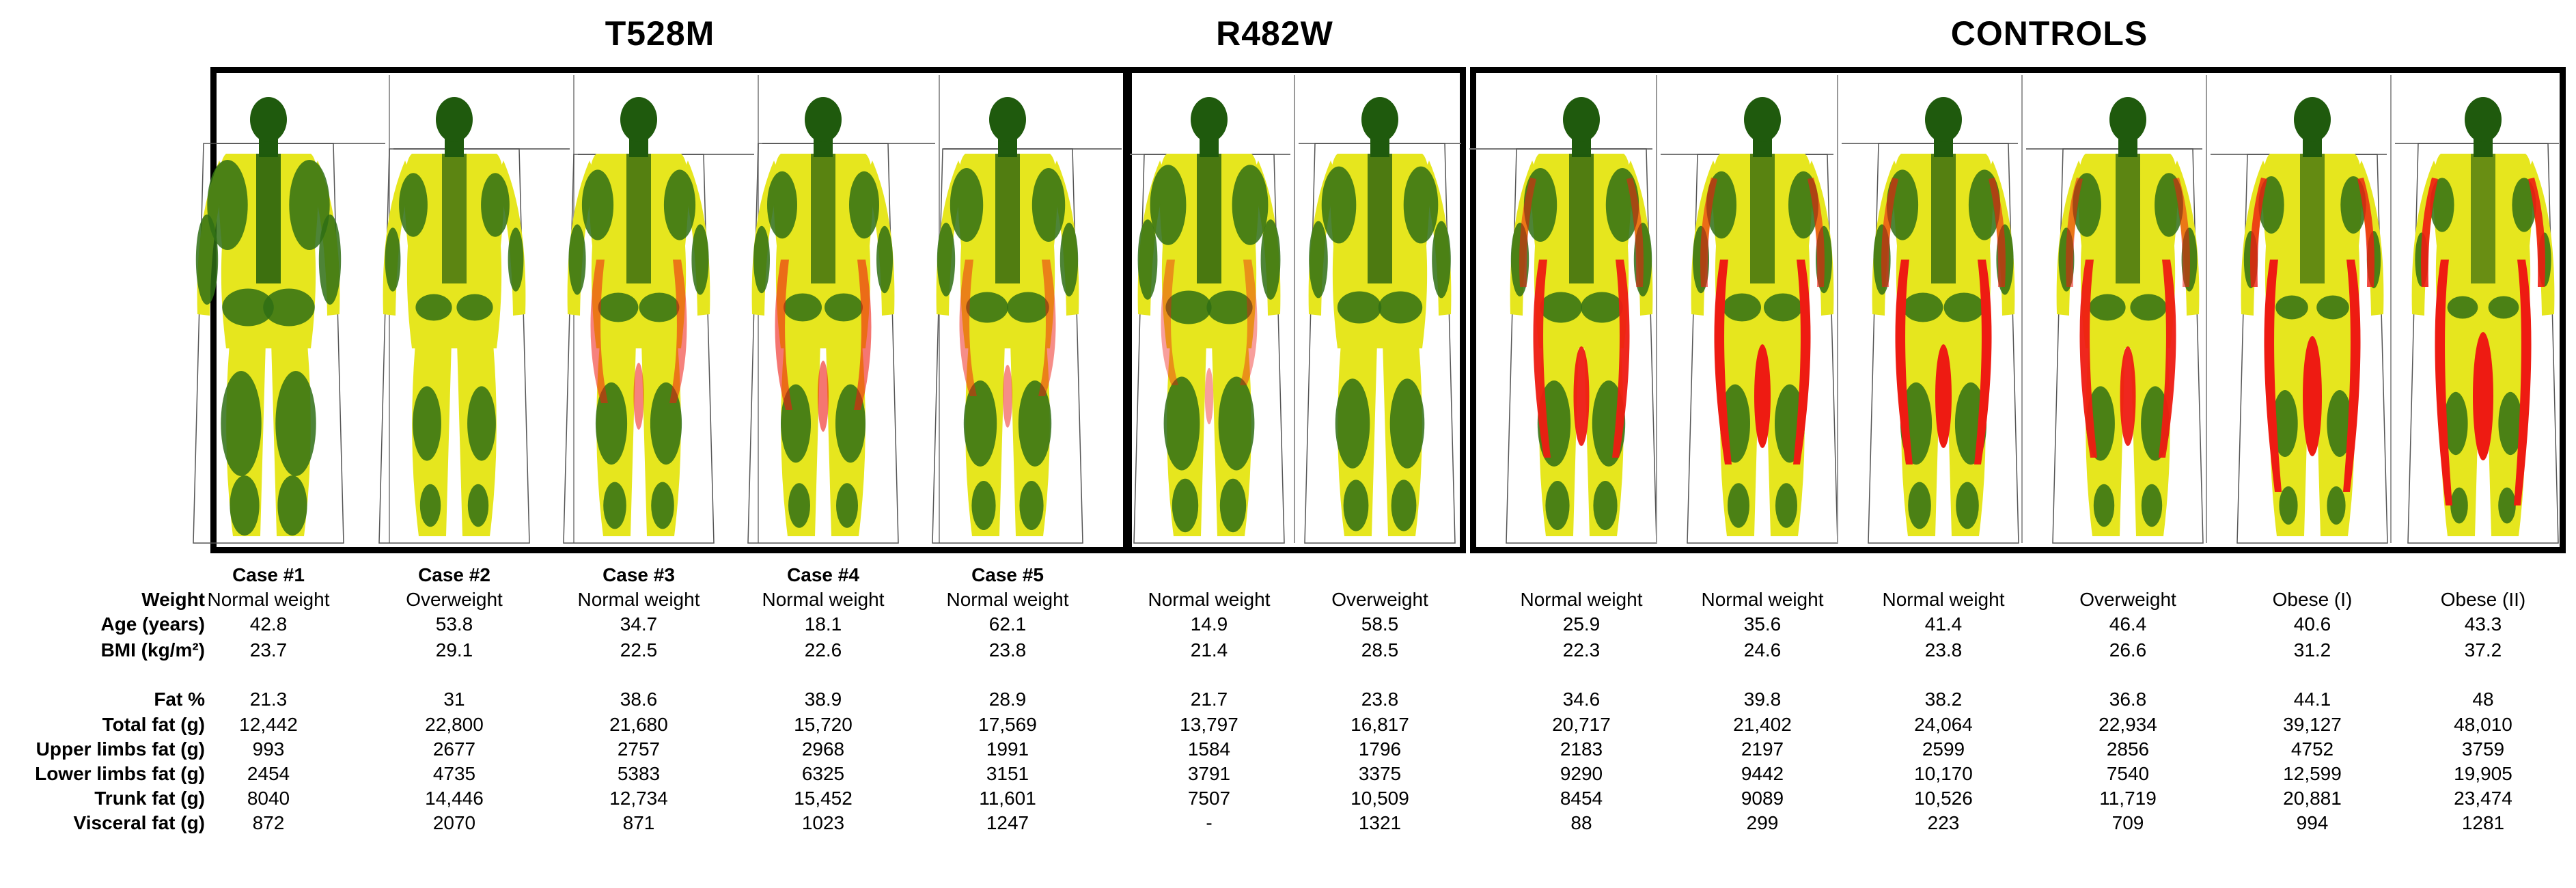  What do you see at coordinates (1008, 724) in the screenshot?
I see `cell-total-fat: 17,569` at bounding box center [1008, 724].